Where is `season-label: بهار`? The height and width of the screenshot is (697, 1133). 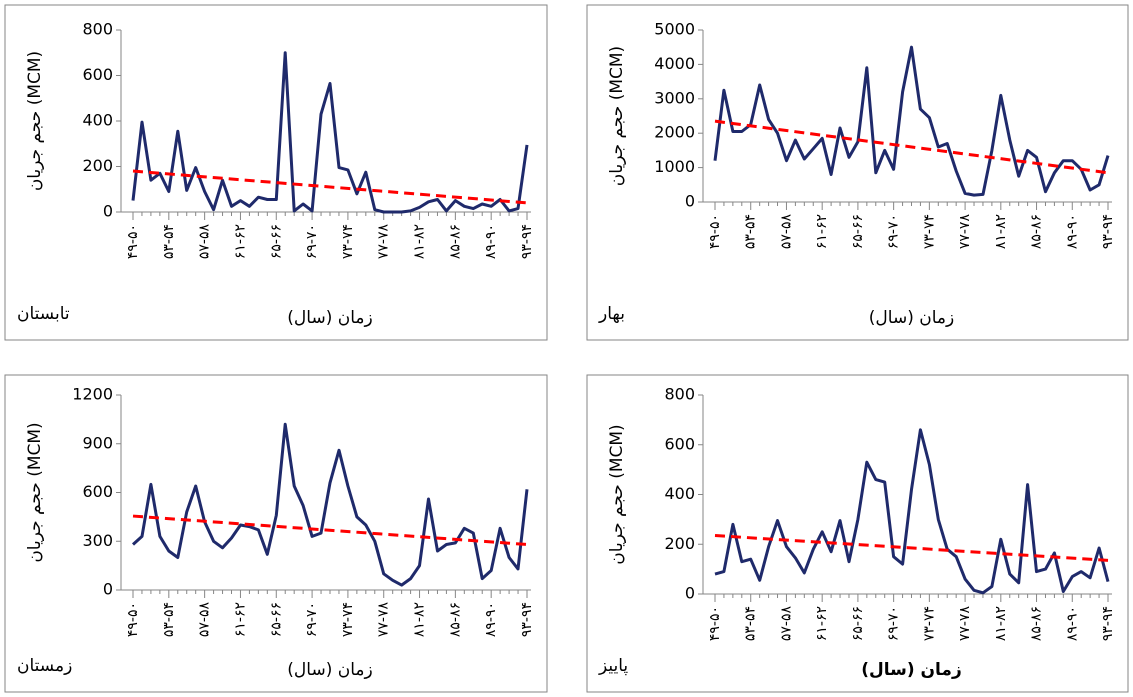
season-label: بهار is located at coordinates (611, 314).